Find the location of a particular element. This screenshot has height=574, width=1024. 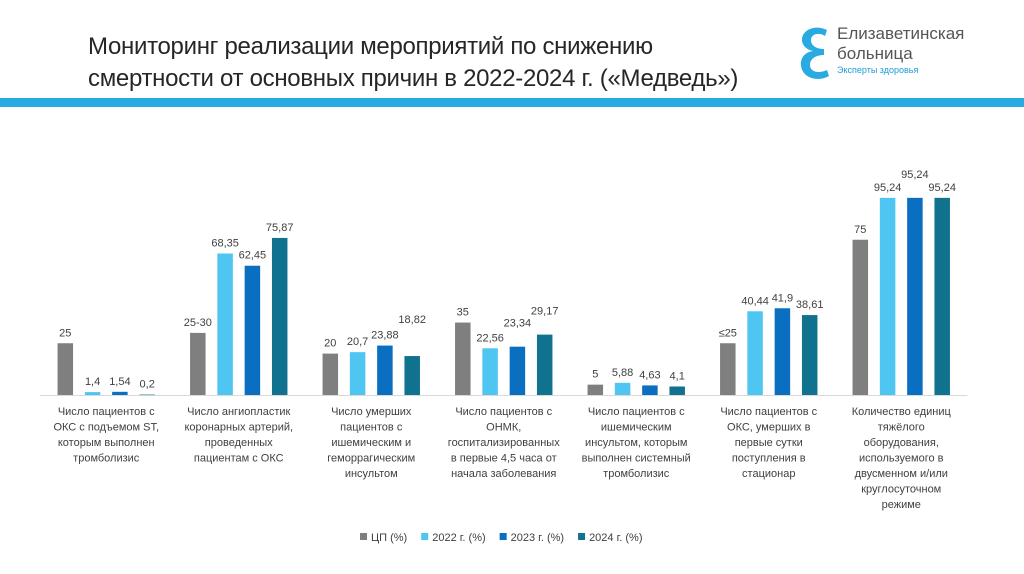

data-label: 22,56 is located at coordinates (490, 338).